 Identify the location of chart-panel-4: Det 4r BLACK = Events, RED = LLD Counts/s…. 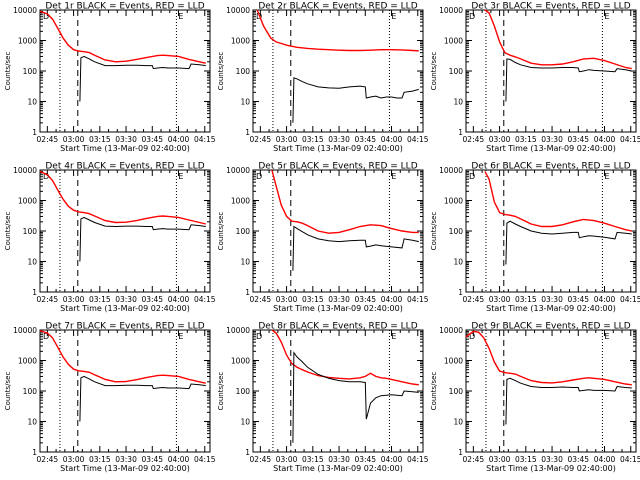
(110, 238).